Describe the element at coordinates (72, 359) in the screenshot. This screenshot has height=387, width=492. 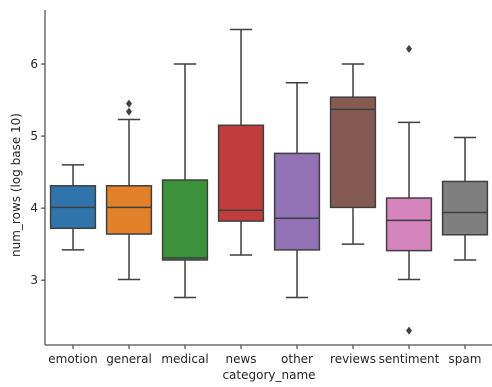
I see `x-tick-label-emotion: emotion` at that location.